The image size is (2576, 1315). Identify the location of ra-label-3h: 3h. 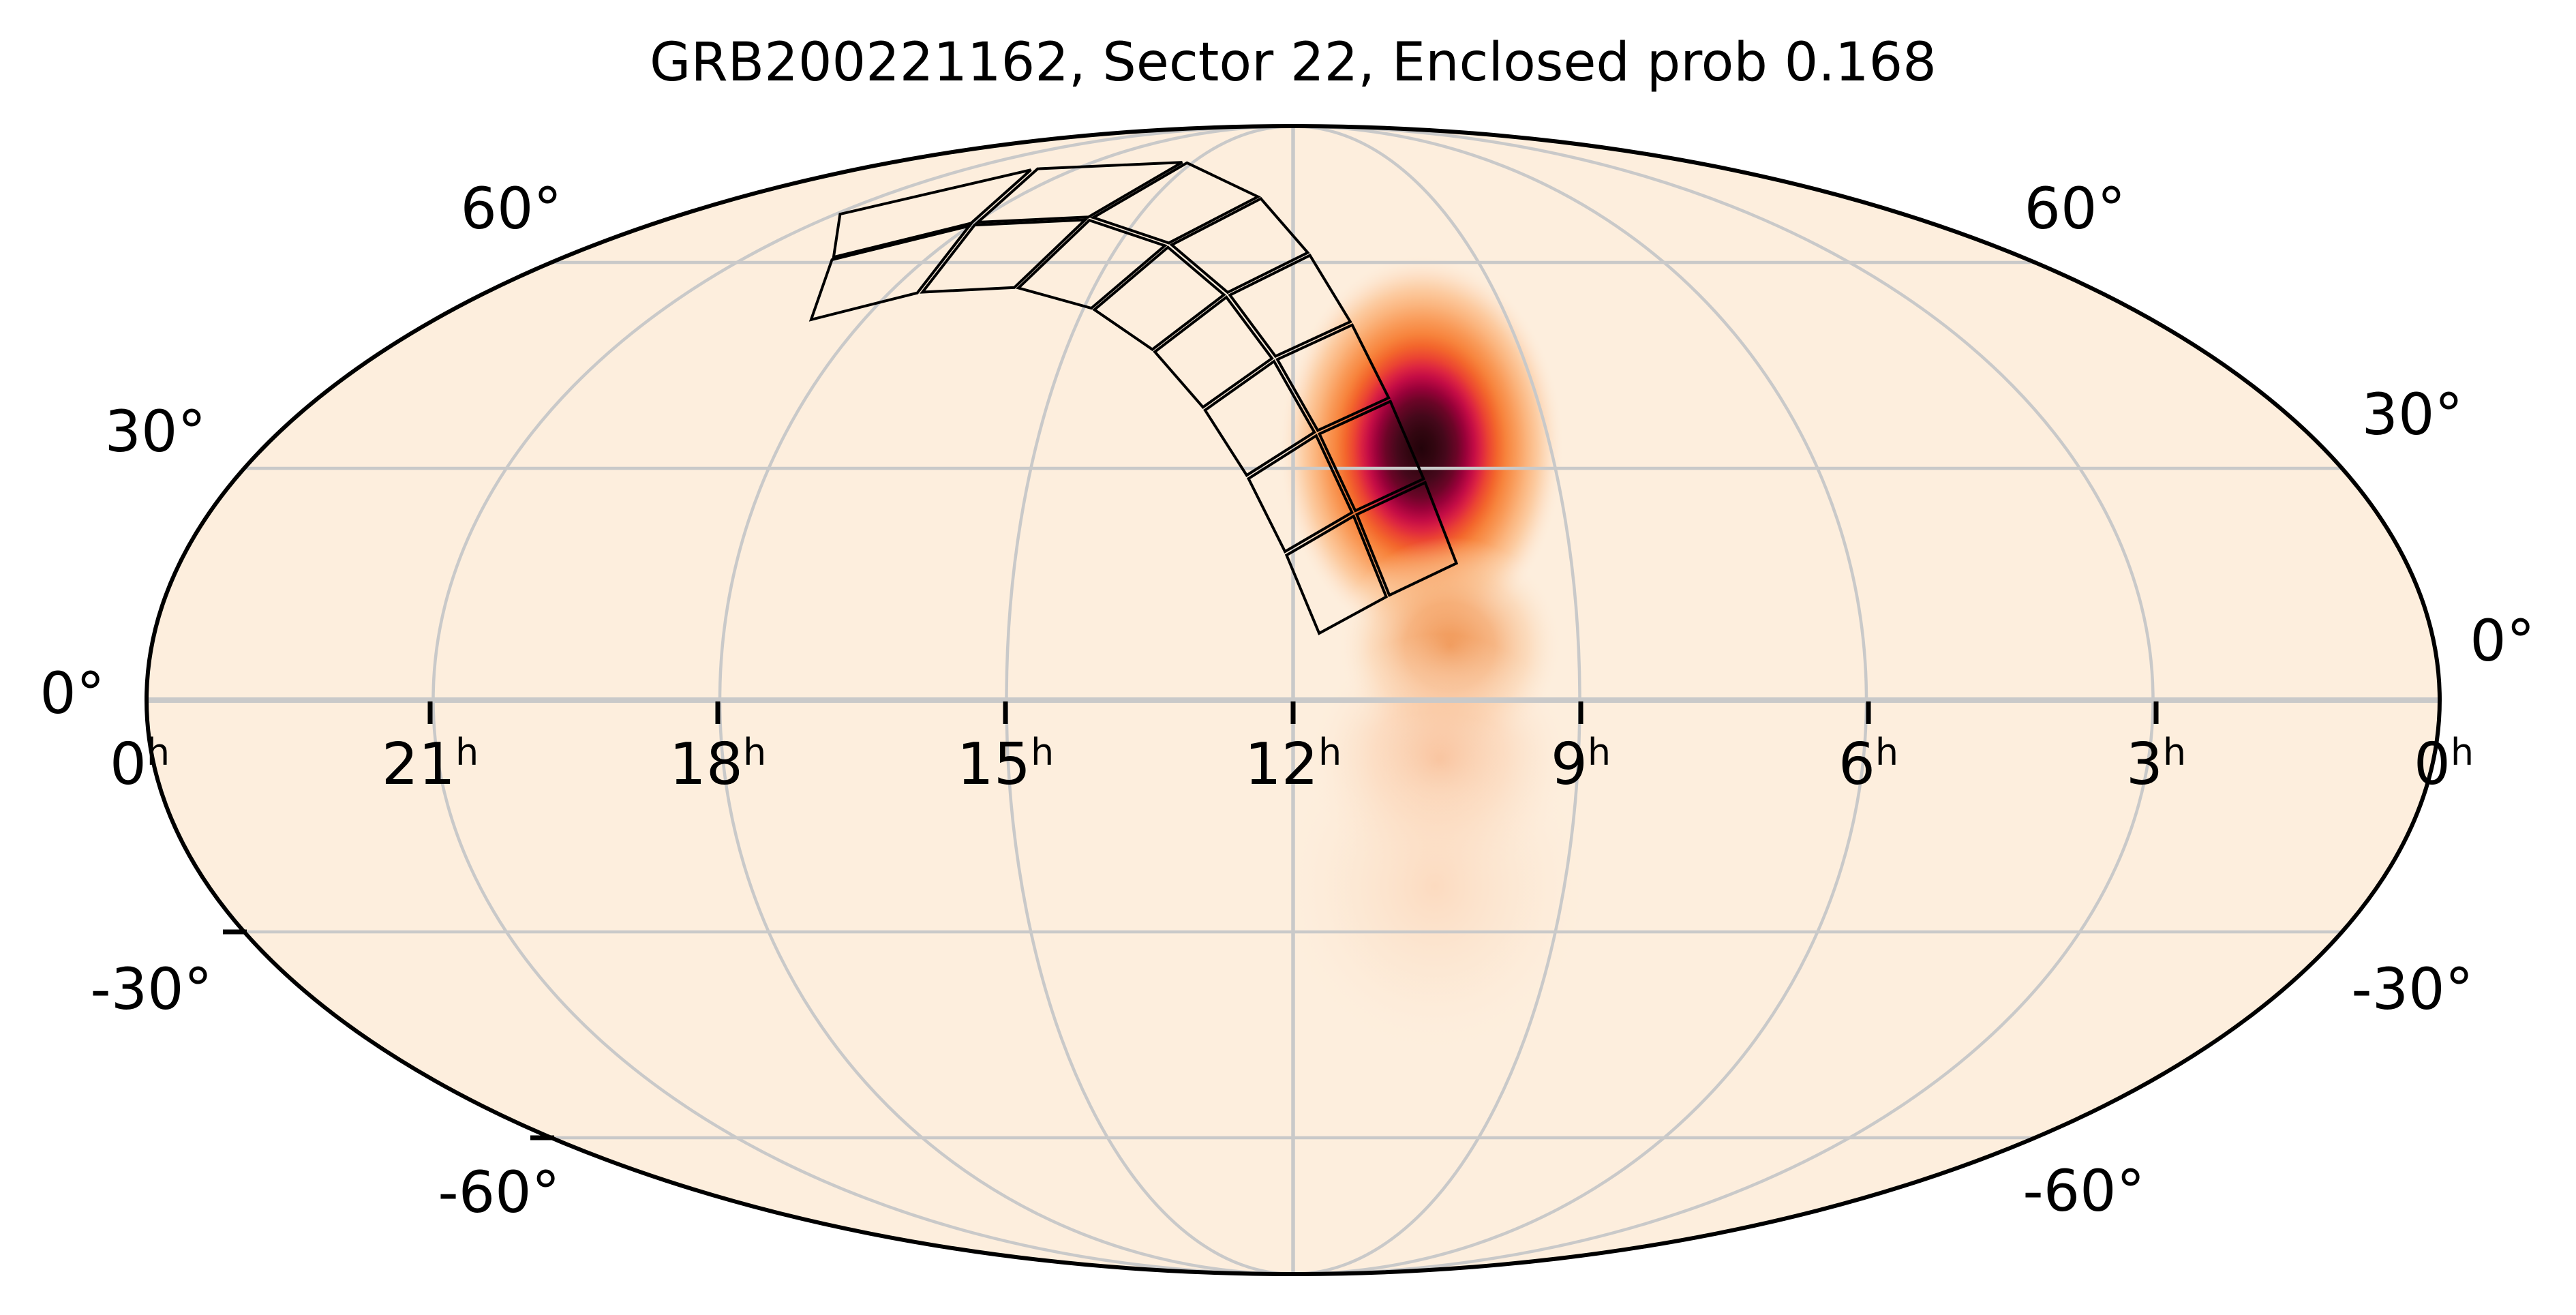
(2156, 765).